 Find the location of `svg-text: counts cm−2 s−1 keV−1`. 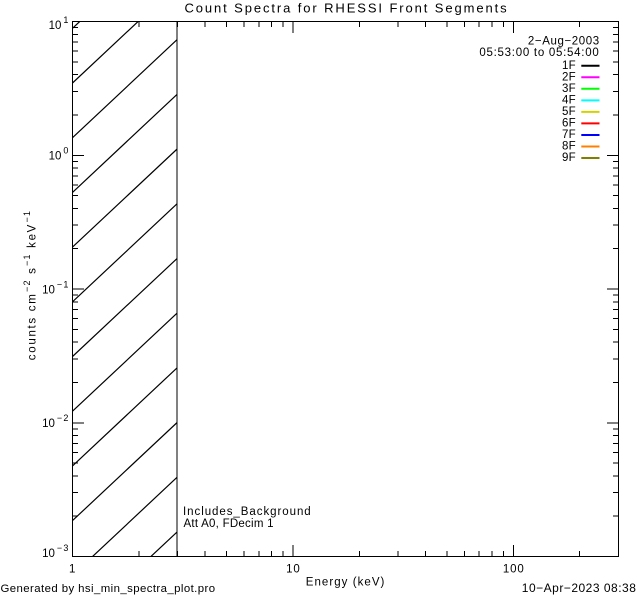

svg-text: counts cm−2 s−1 keV−1 is located at coordinates (30, 285).